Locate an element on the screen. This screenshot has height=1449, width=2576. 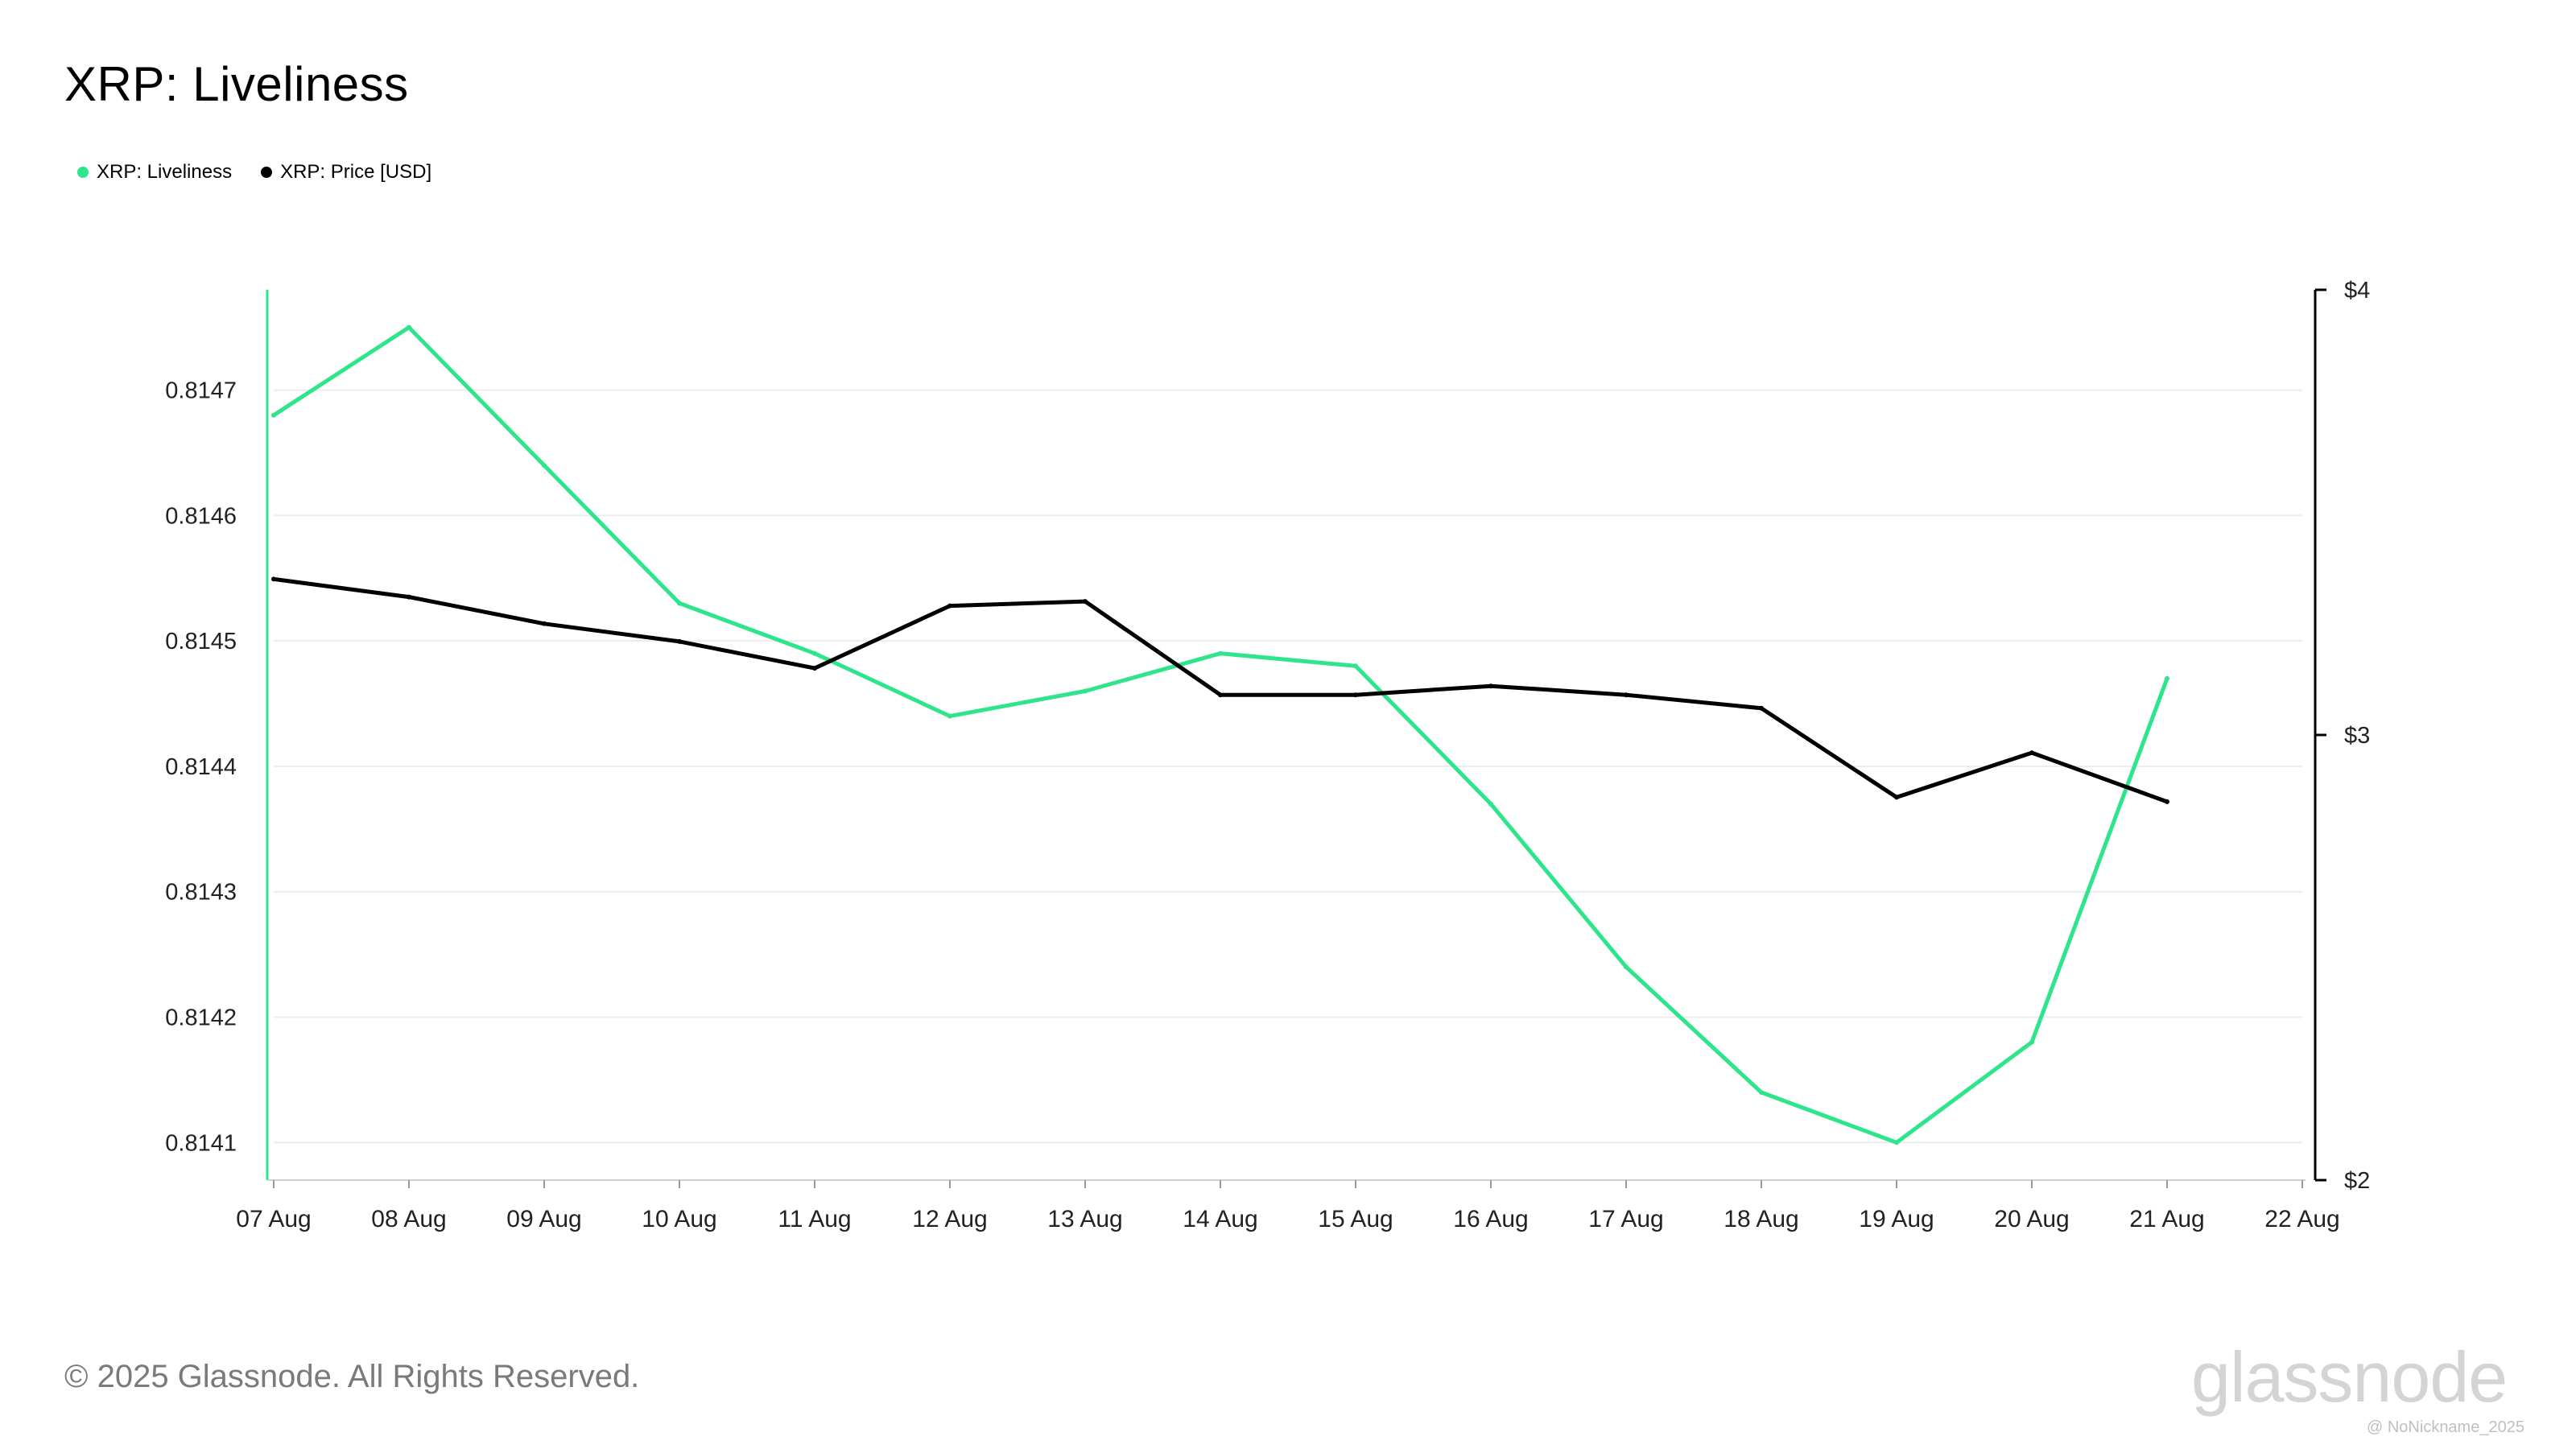
legend-item-price: XRP: Price [USD] is located at coordinates (346, 172).